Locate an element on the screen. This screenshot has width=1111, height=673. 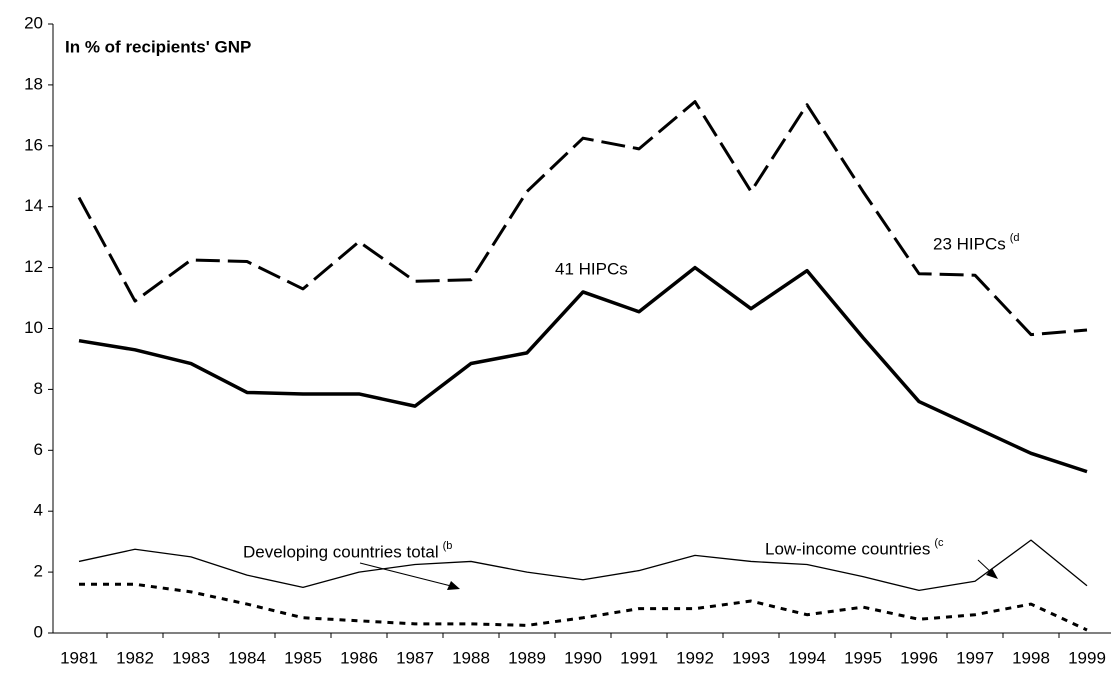
y-tick-label: 20 is located at coordinates (33, 22).